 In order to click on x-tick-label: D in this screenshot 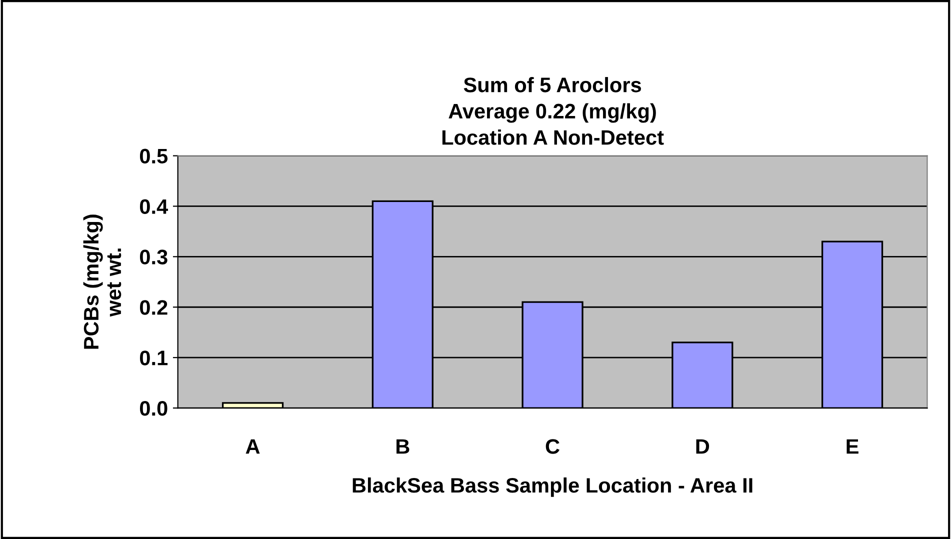, I will do `click(703, 446)`.